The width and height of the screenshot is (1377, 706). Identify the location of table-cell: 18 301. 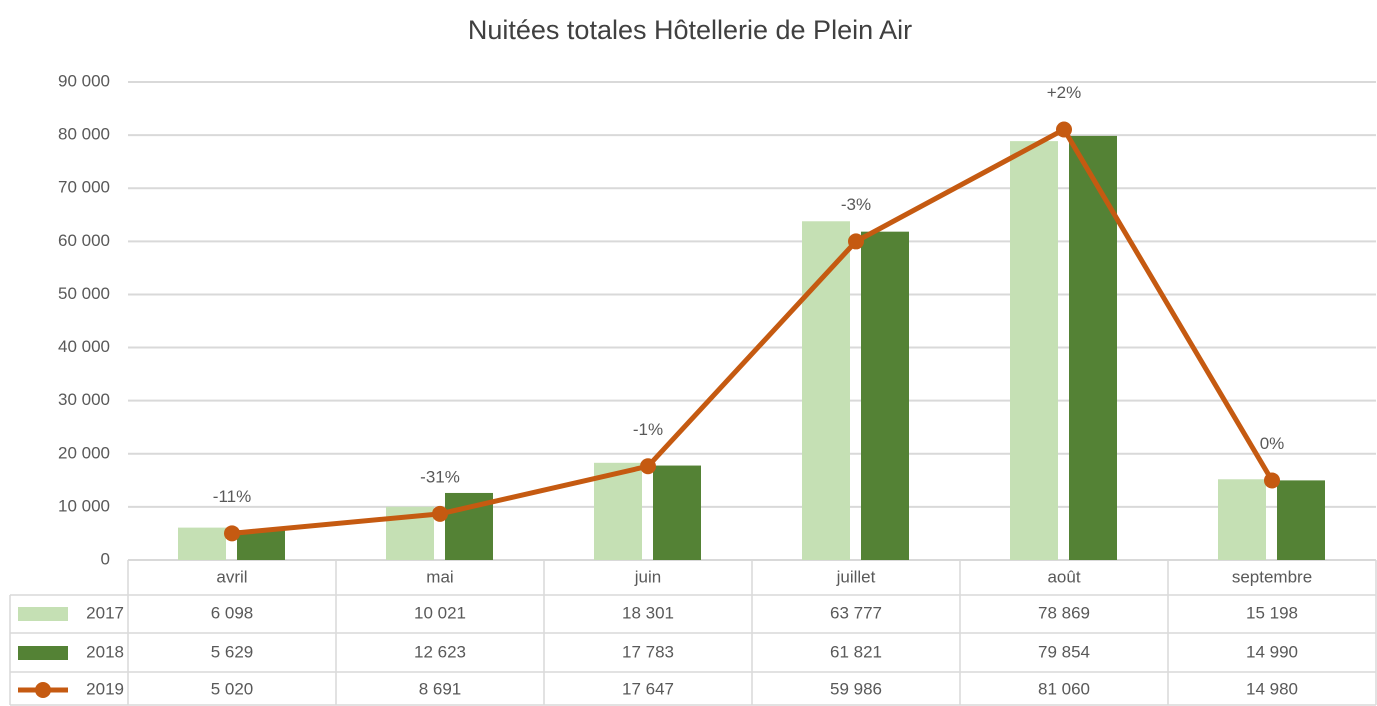
(648, 612).